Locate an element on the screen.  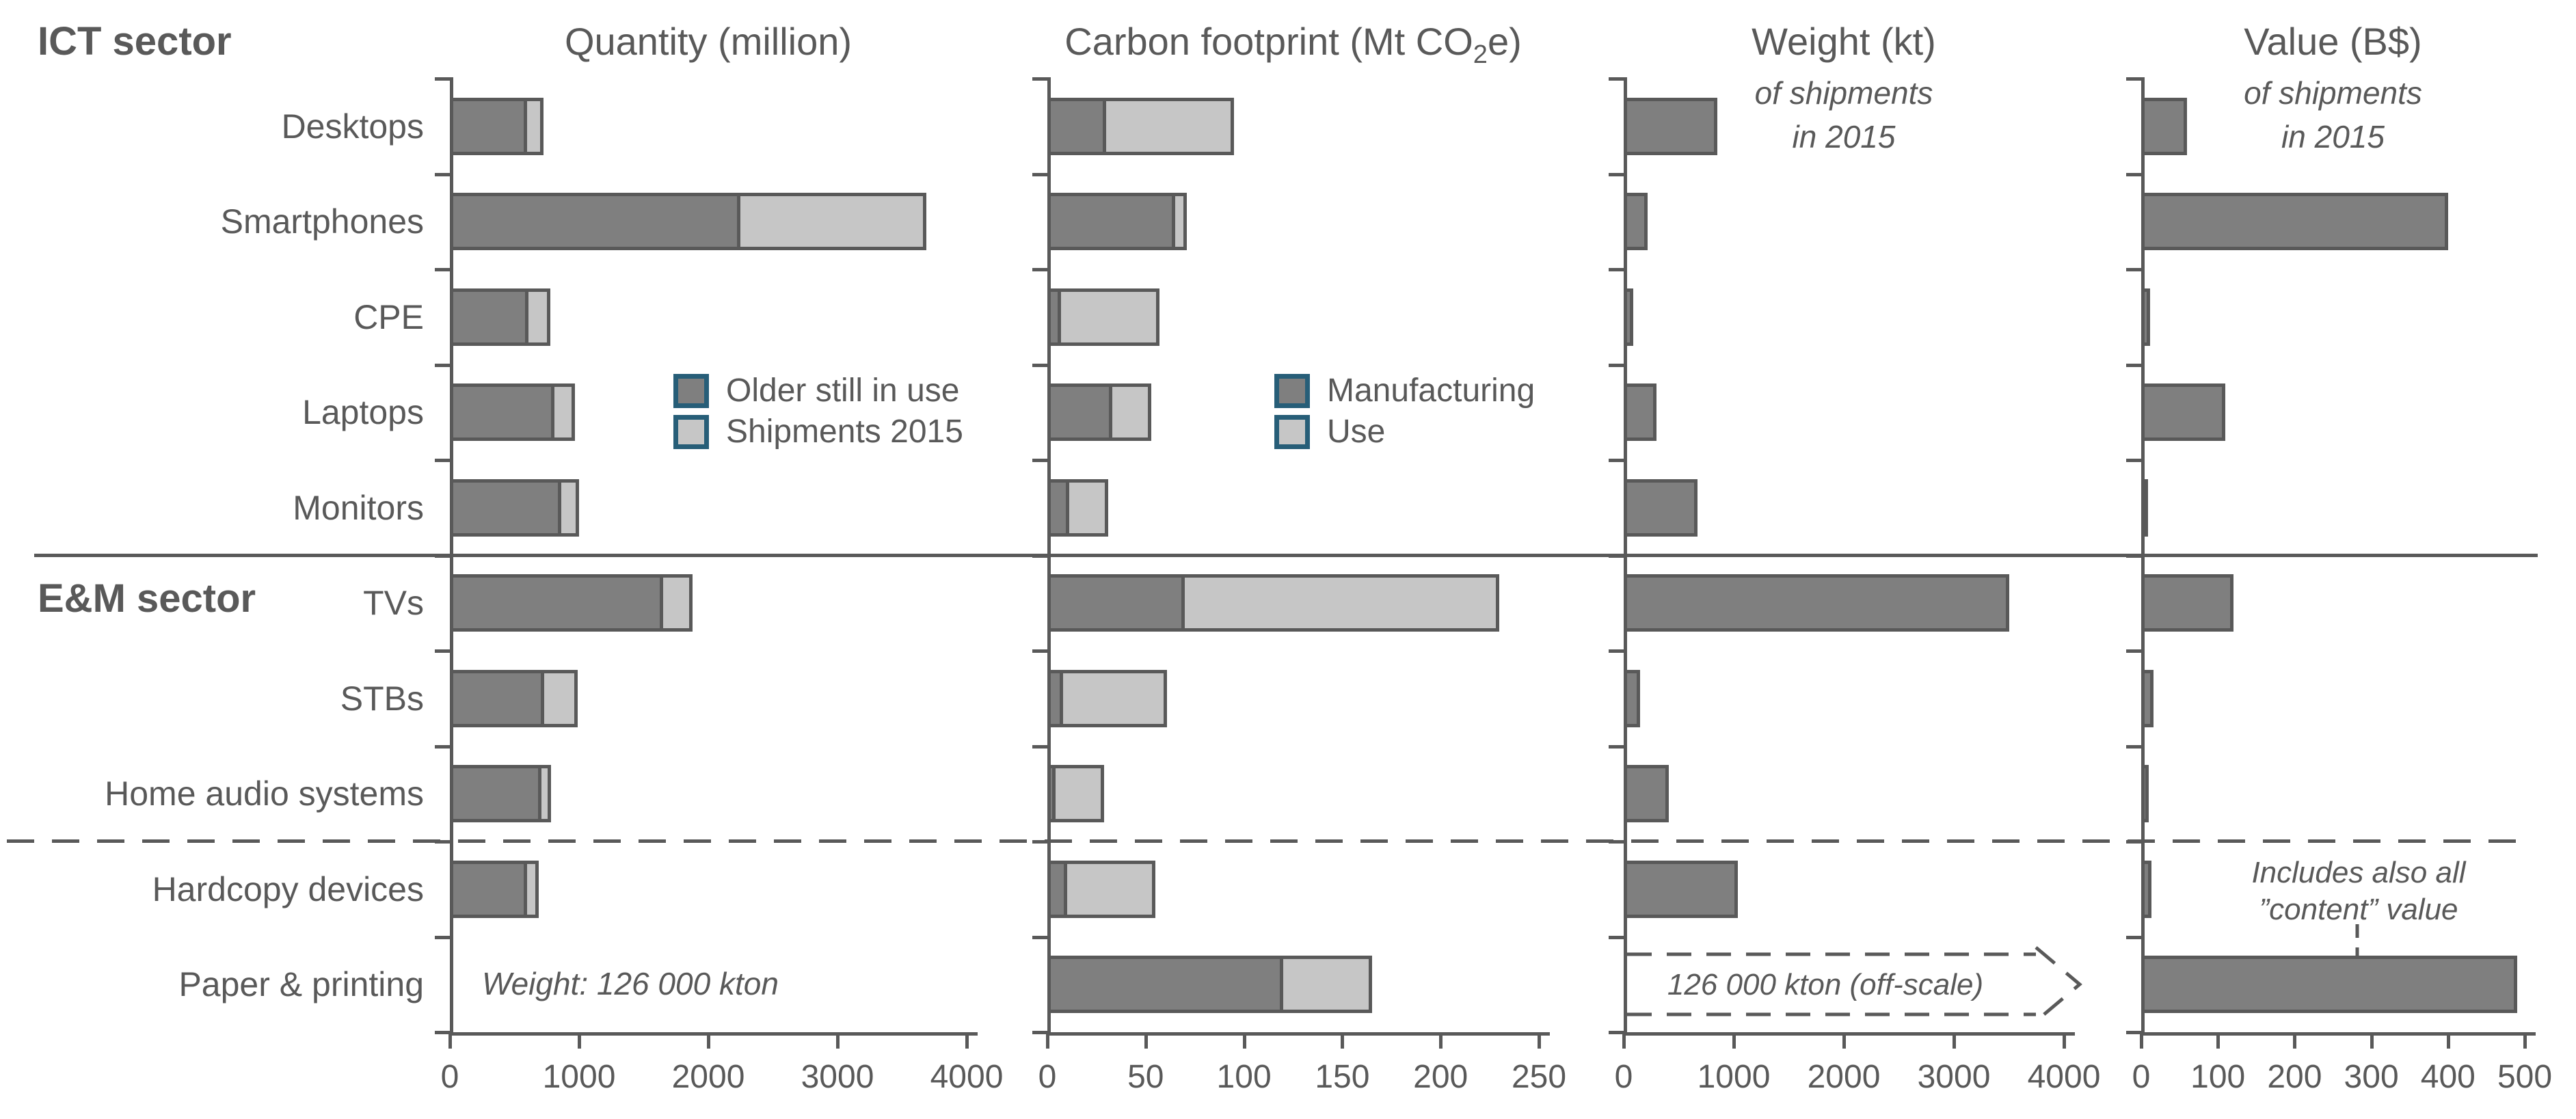
carbon-x-tick-label: 250 is located at coordinates (1539, 1077).